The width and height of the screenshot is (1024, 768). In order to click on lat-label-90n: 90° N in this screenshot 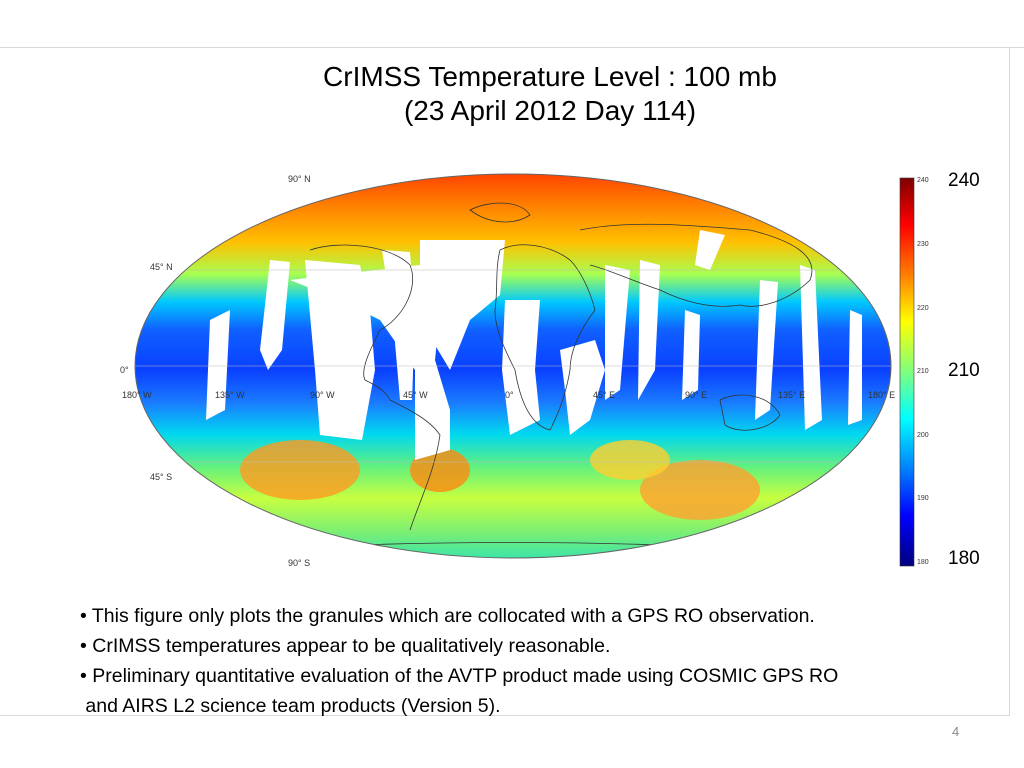, I will do `click(299, 179)`.